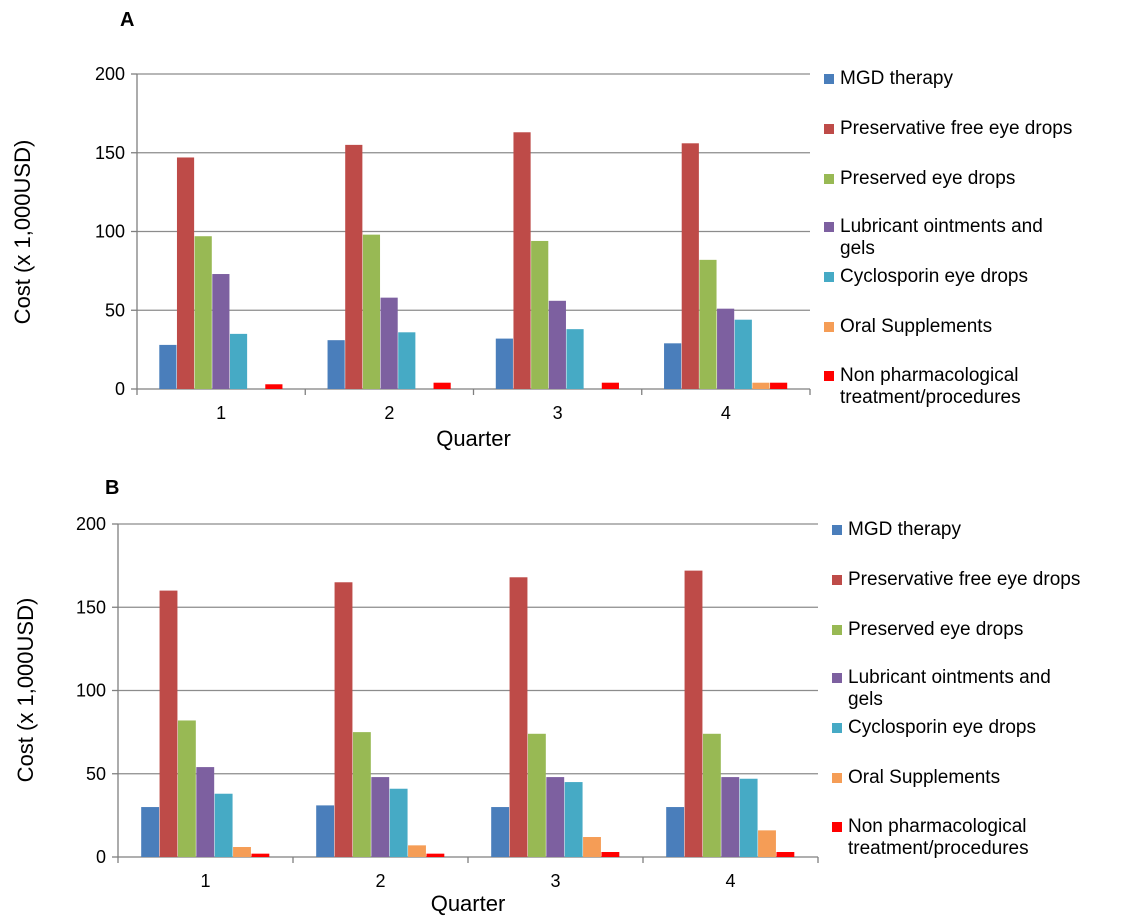  What do you see at coordinates (904, 529) in the screenshot?
I see `legend-label: MGD therapy` at bounding box center [904, 529].